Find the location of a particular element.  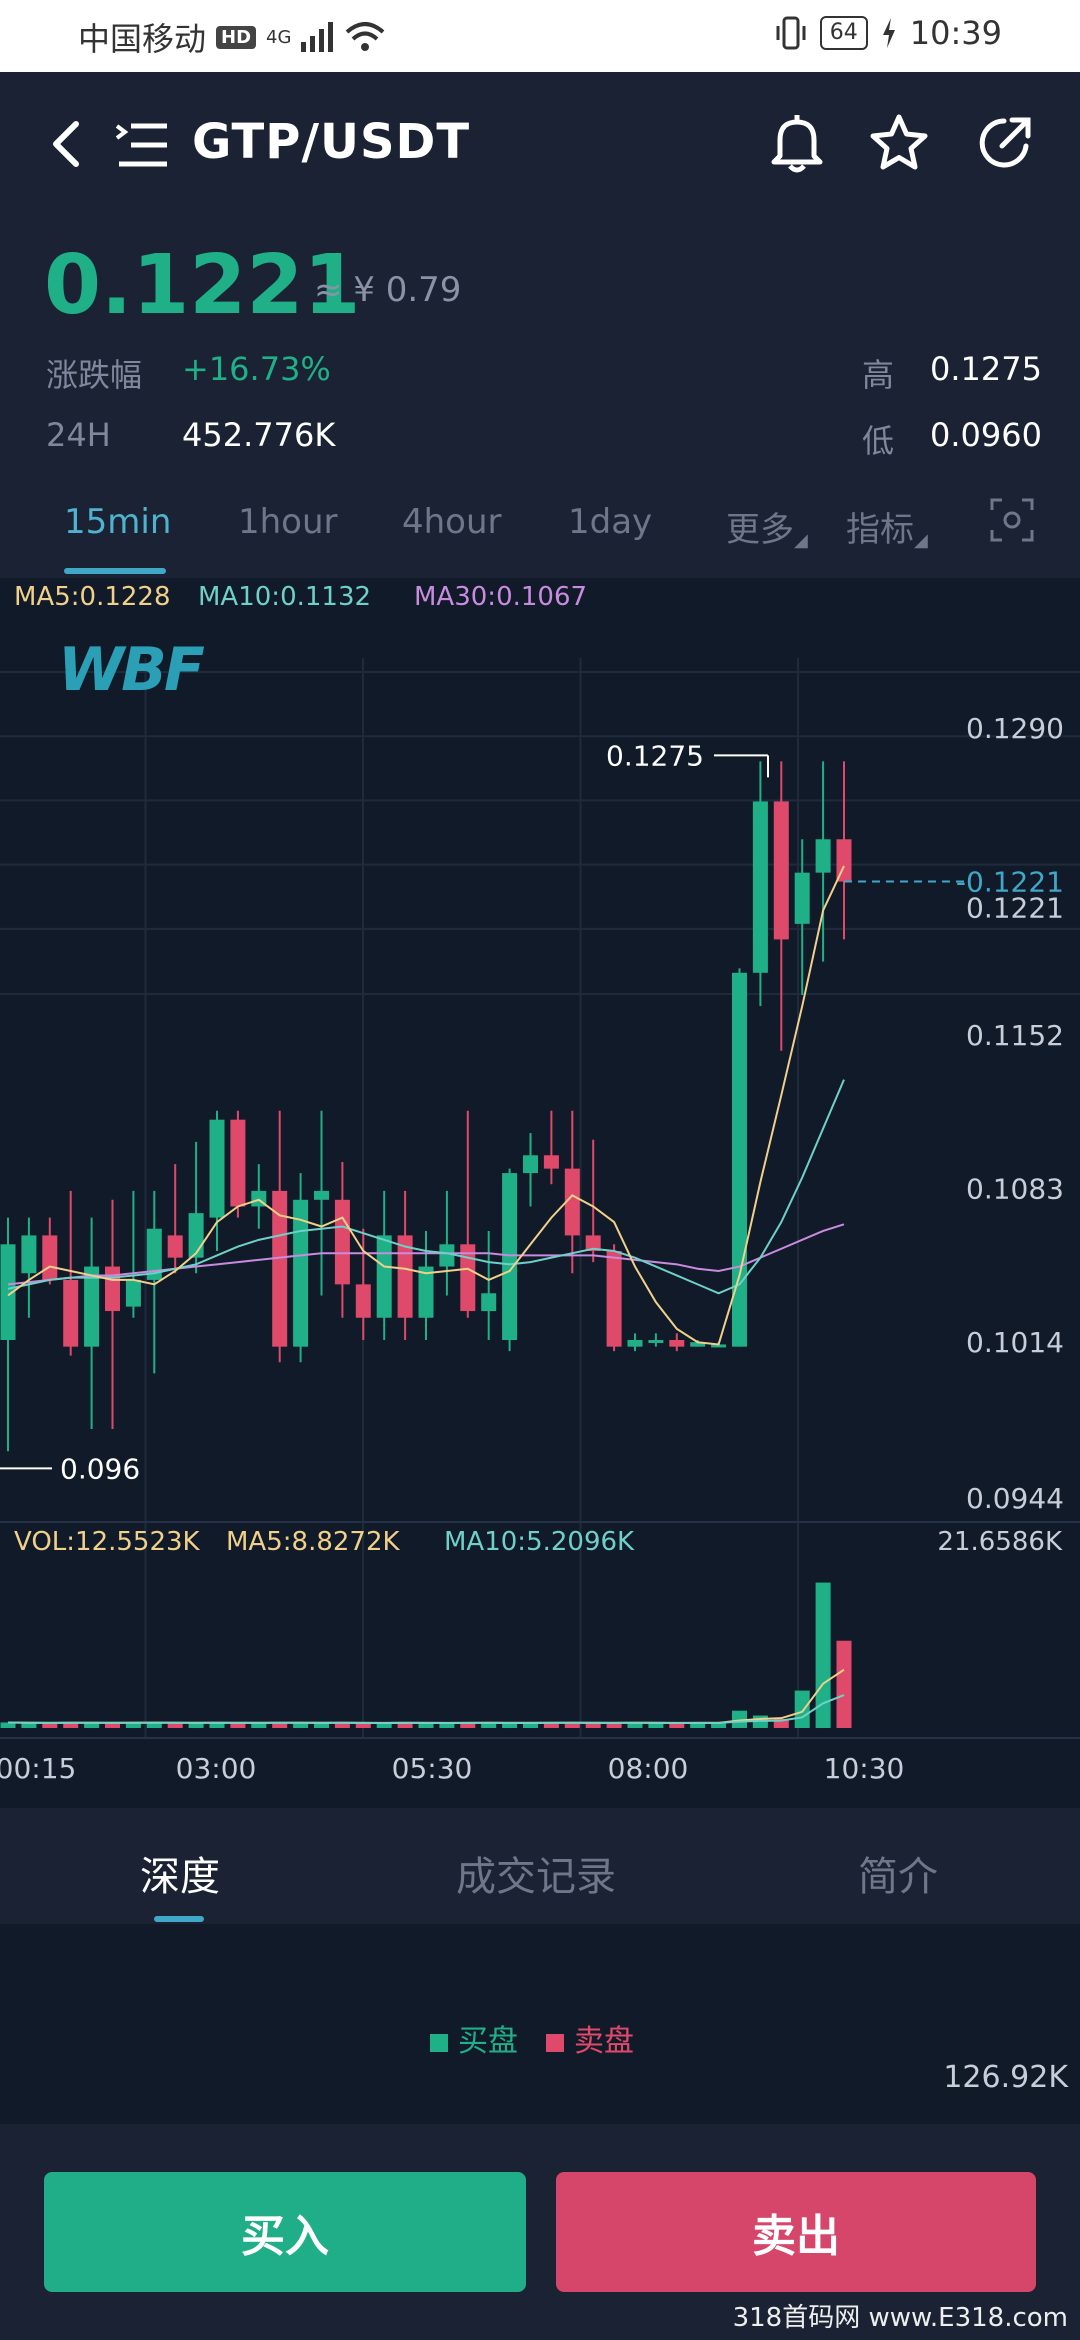

tab-trades: 成交记录 is located at coordinates (536, 1877).